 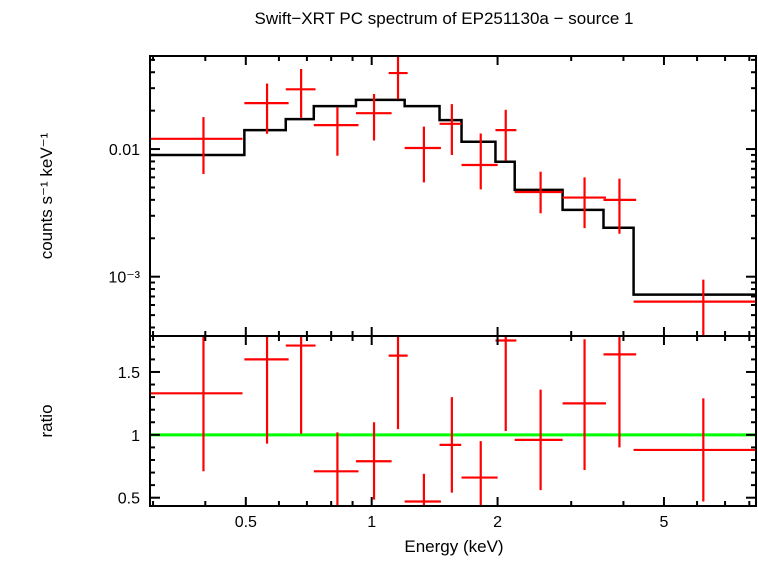 What do you see at coordinates (124, 150) in the screenshot?
I see `y-tick-label: 0.01` at bounding box center [124, 150].